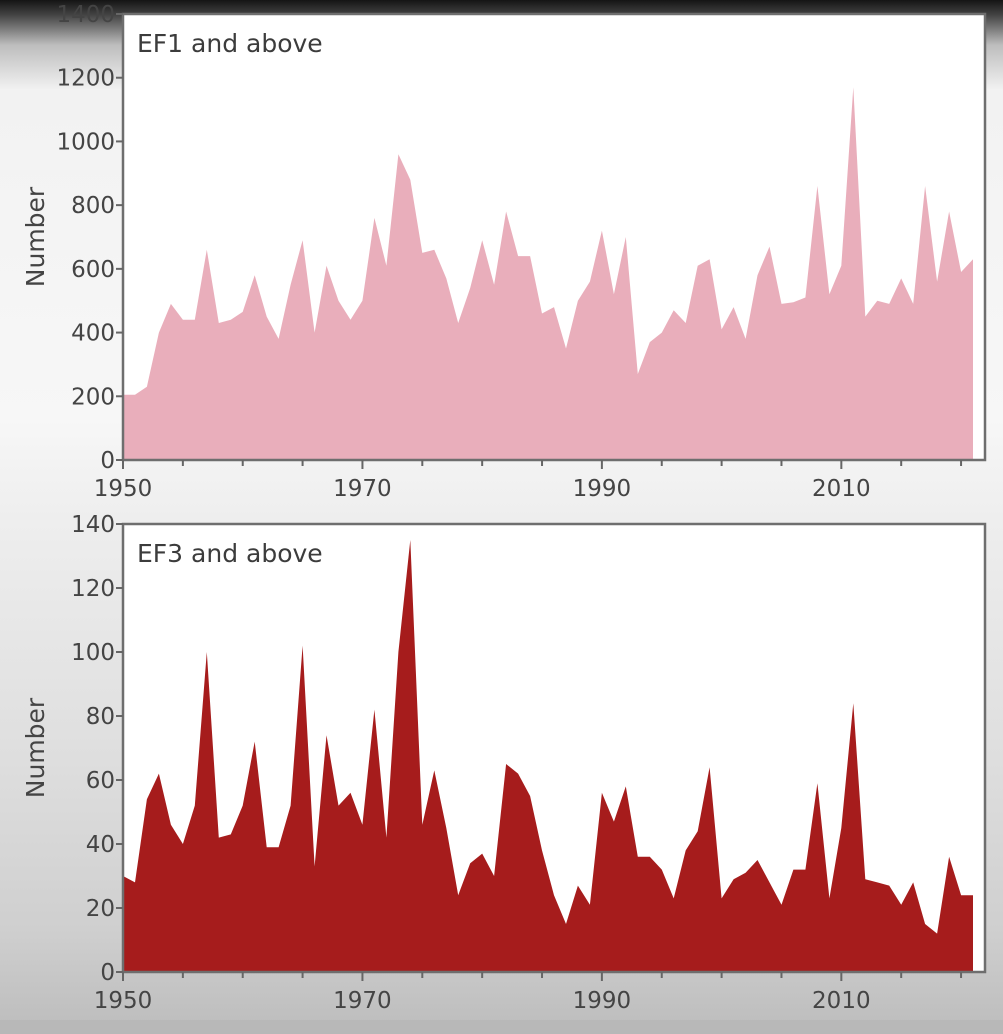 The height and width of the screenshot is (1034, 1003). Describe the element at coordinates (93, 206) in the screenshot. I see `y-tick-label: 800` at that location.